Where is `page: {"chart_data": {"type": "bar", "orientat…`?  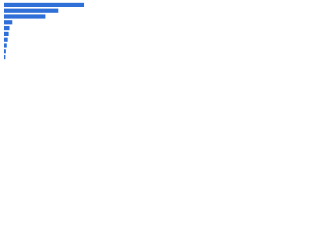 page: {"chart_data": {"type": "bar", "orientat… is located at coordinates (50, 35).